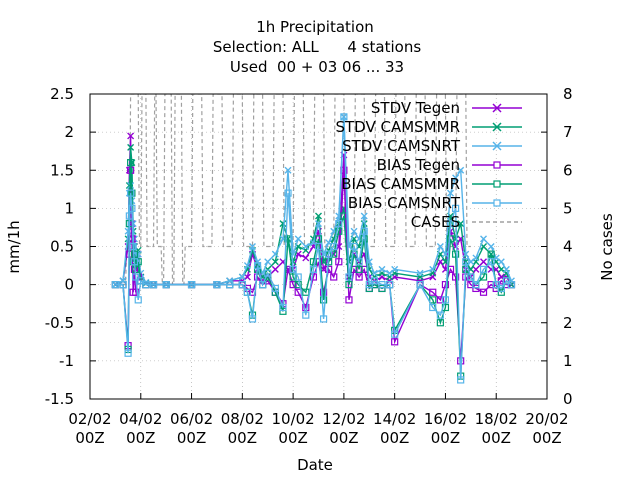 The image size is (640, 480). Describe the element at coordinates (568, 94) in the screenshot. I see `y2-tick-label: 8` at that location.